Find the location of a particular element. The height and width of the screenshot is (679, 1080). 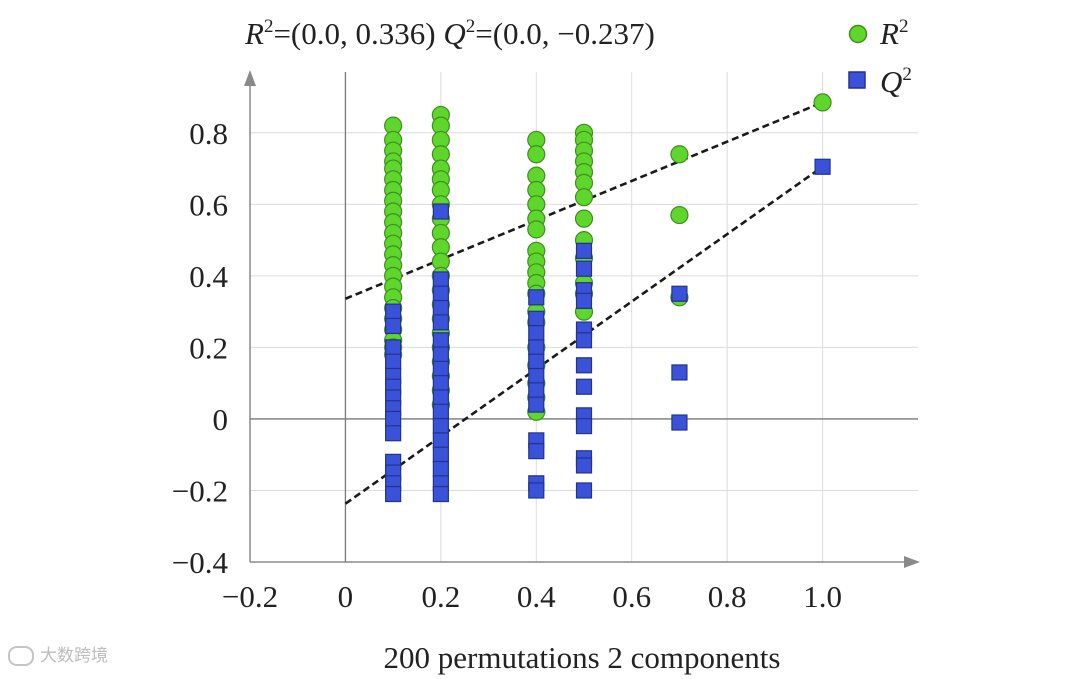

y-tick-label-1: −0.2 is located at coordinates (200, 490).